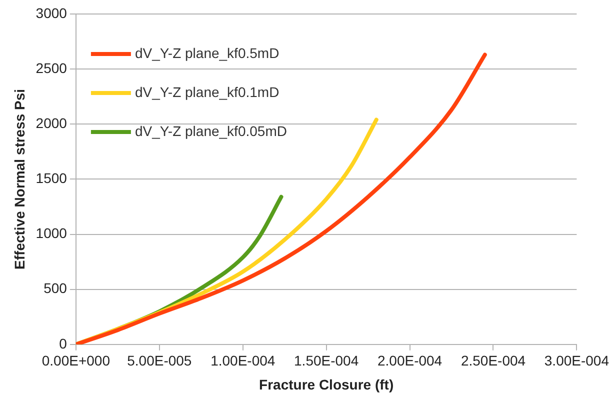 The image size is (612, 404). What do you see at coordinates (63, 343) in the screenshot?
I see `y-tick-label: 0` at bounding box center [63, 343].